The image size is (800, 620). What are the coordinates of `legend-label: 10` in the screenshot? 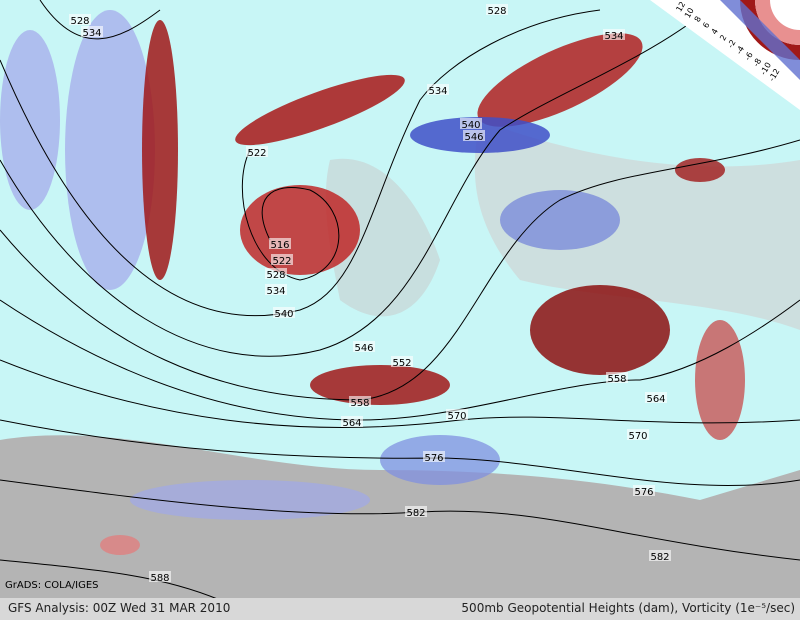 It's located at (689, 12).